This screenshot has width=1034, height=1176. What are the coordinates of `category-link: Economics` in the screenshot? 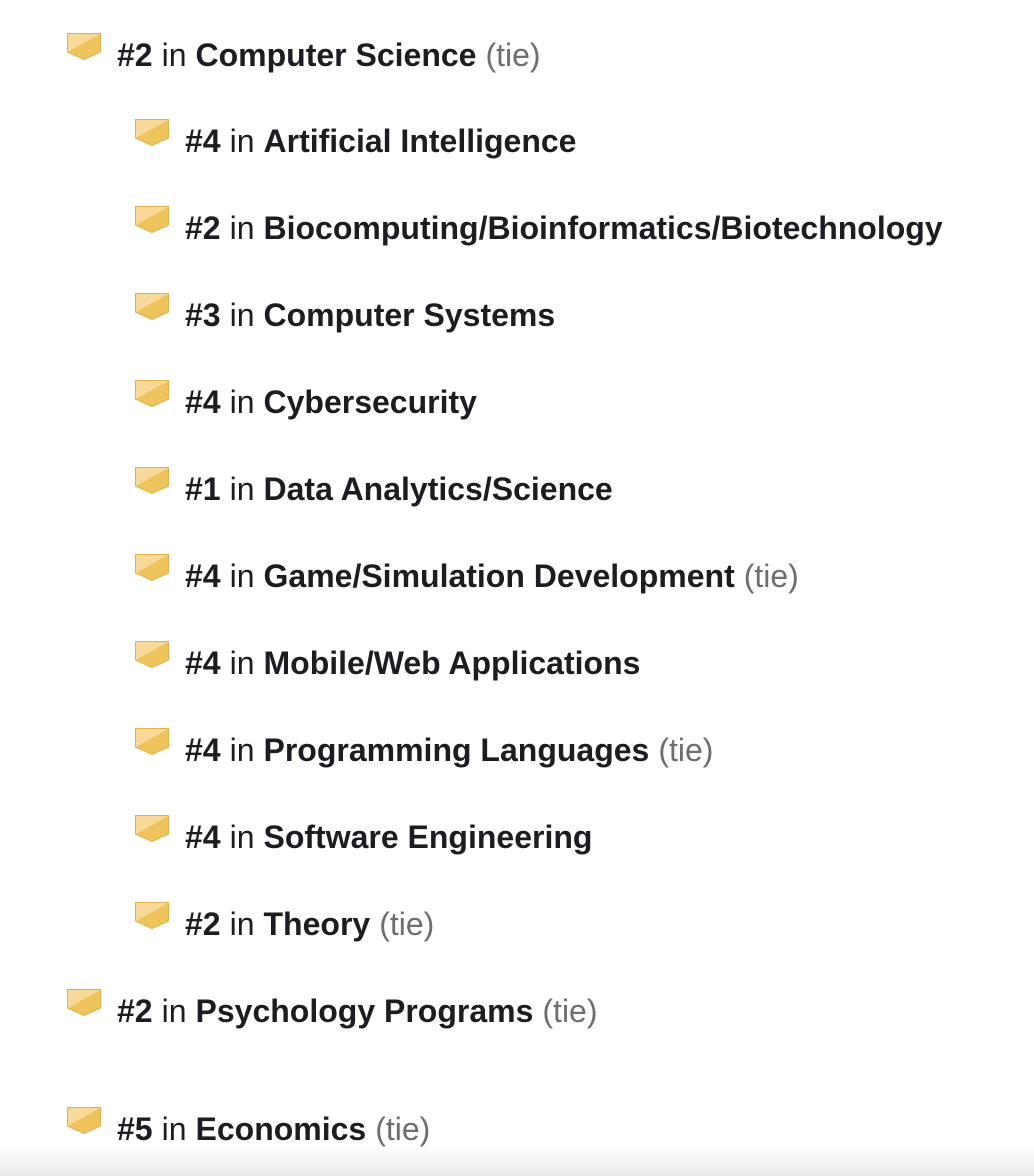 It's located at (281, 1128).